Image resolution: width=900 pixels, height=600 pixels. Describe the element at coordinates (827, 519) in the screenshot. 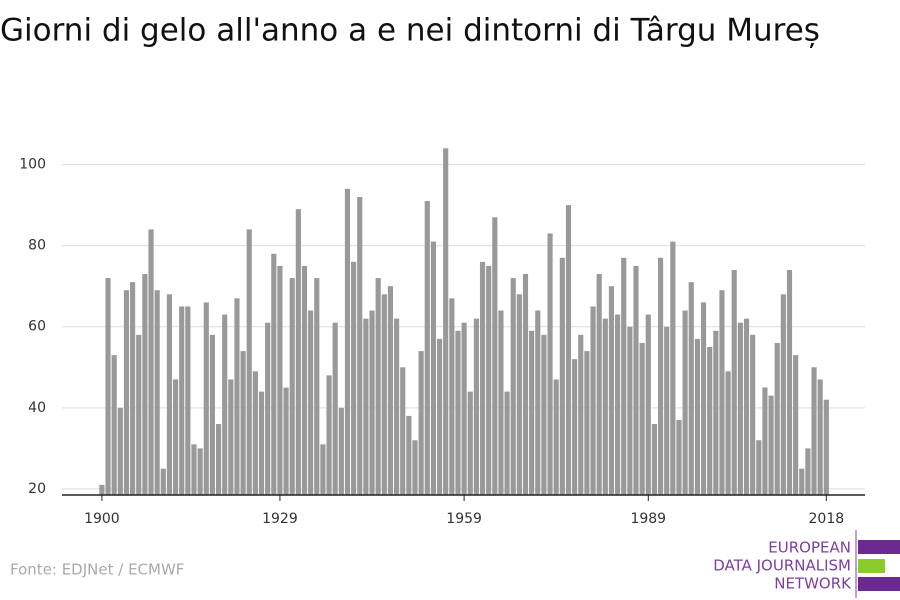

I see `x-tick-label: 2018` at that location.